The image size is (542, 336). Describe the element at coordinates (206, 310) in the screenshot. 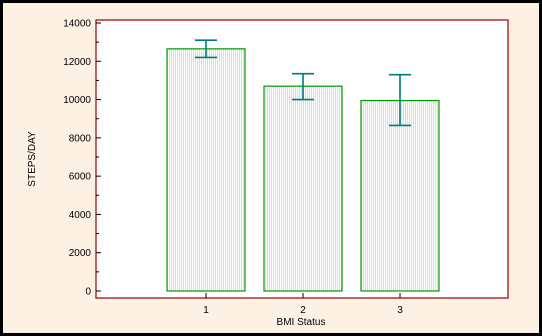

I see `x-tick-label: 1` at that location.